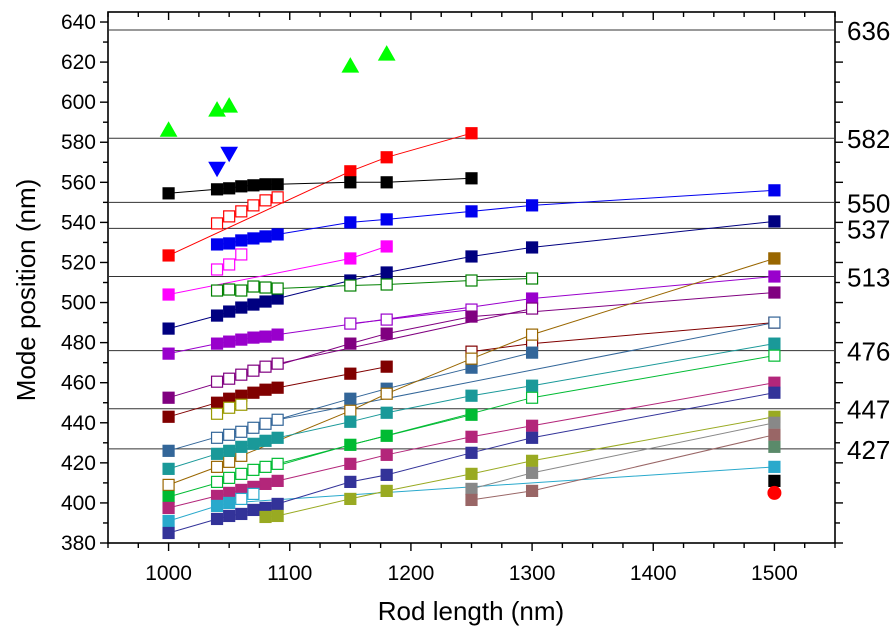 The height and width of the screenshot is (629, 896). I want to click on x-axis-label: Rod length (nm), so click(471, 611).